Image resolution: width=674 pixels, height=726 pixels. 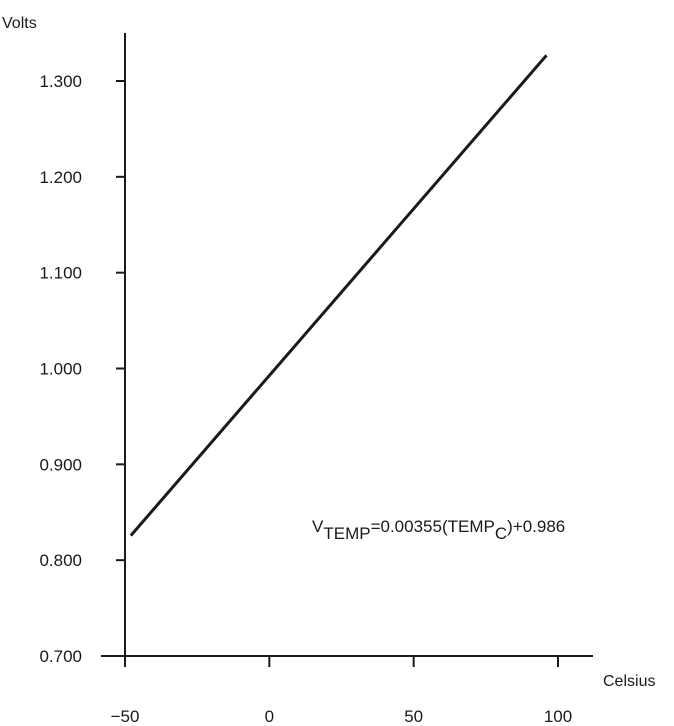 I want to click on y-tick-label: 1.200, so click(x=60, y=177).